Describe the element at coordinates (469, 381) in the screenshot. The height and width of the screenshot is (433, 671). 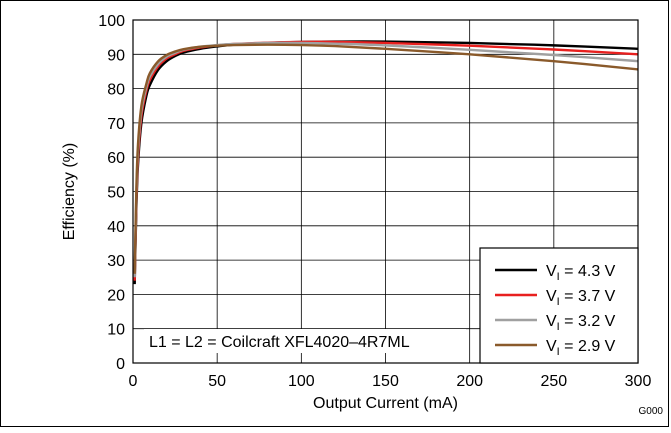
I see `x-tick-label: 200` at that location.